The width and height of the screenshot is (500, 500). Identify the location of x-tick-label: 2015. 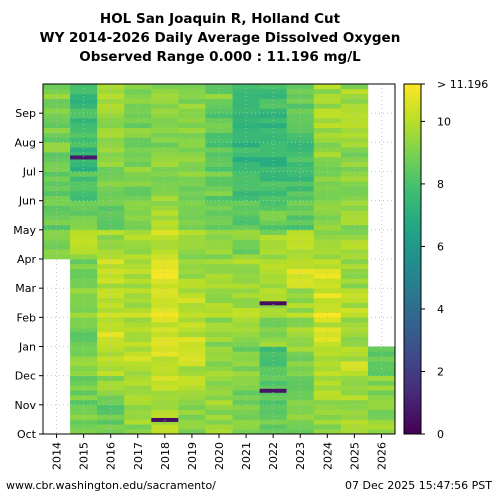
(84, 456).